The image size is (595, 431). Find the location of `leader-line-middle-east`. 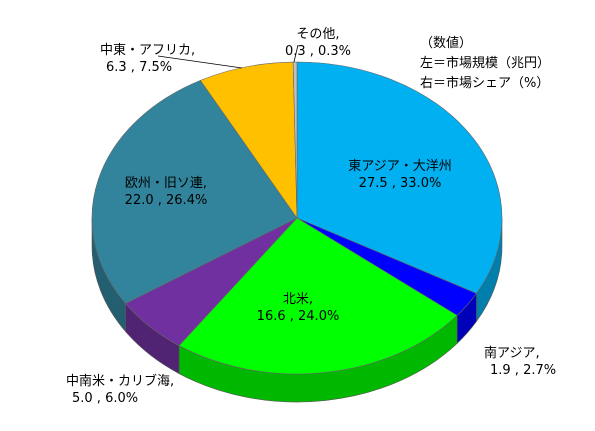

leader-line-middle-east is located at coordinates (200, 62).